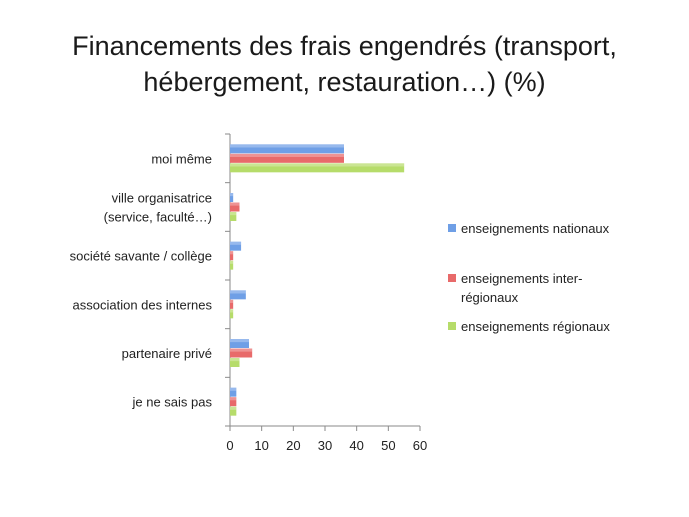 This screenshot has width=689, height=517. I want to click on legend-label: régionaux, so click(490, 297).